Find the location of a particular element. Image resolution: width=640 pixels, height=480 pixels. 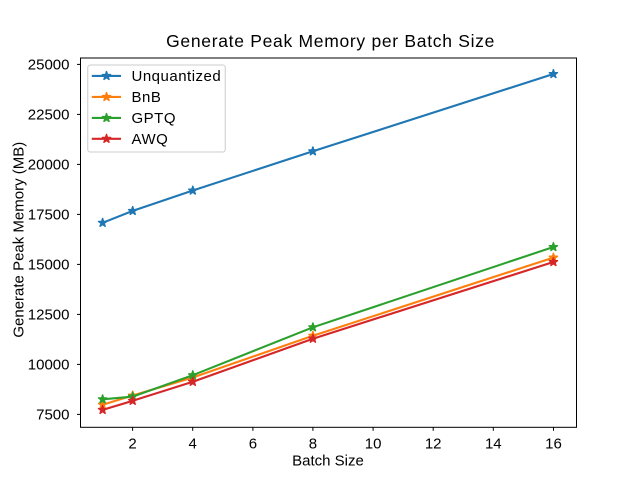

svg-text: 10000 is located at coordinates (49, 365).